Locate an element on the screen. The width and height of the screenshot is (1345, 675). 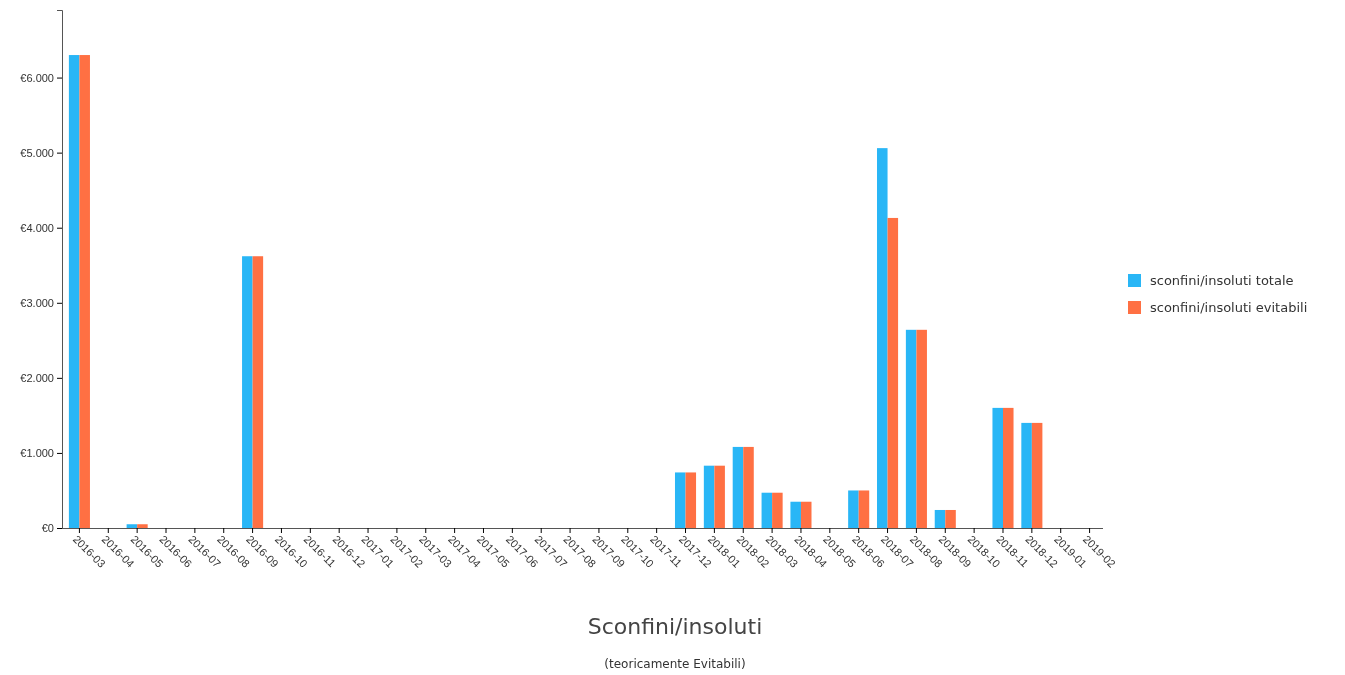
legend-label: sconfini/insoluti evitabili is located at coordinates (1229, 307).